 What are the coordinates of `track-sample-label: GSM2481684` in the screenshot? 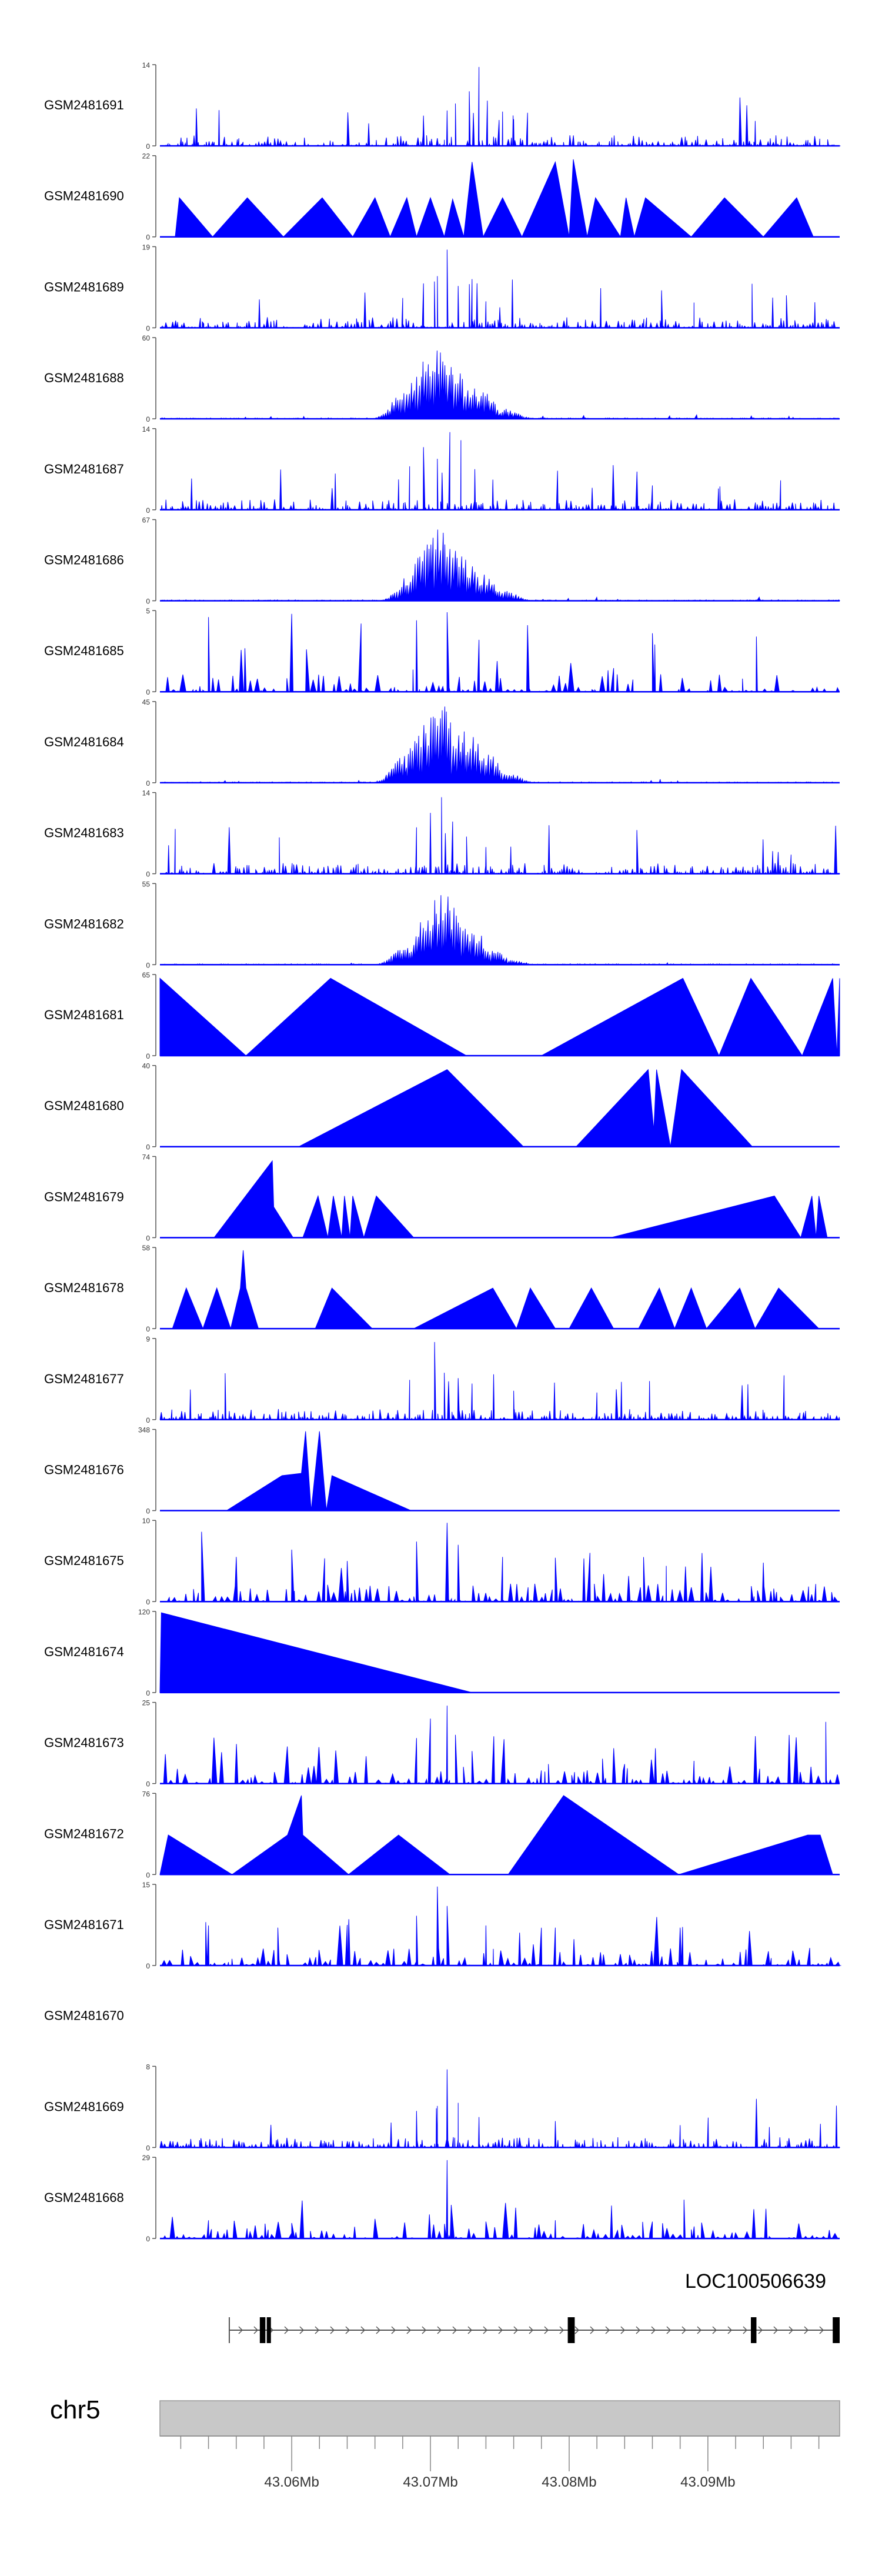 It's located at (84, 742).